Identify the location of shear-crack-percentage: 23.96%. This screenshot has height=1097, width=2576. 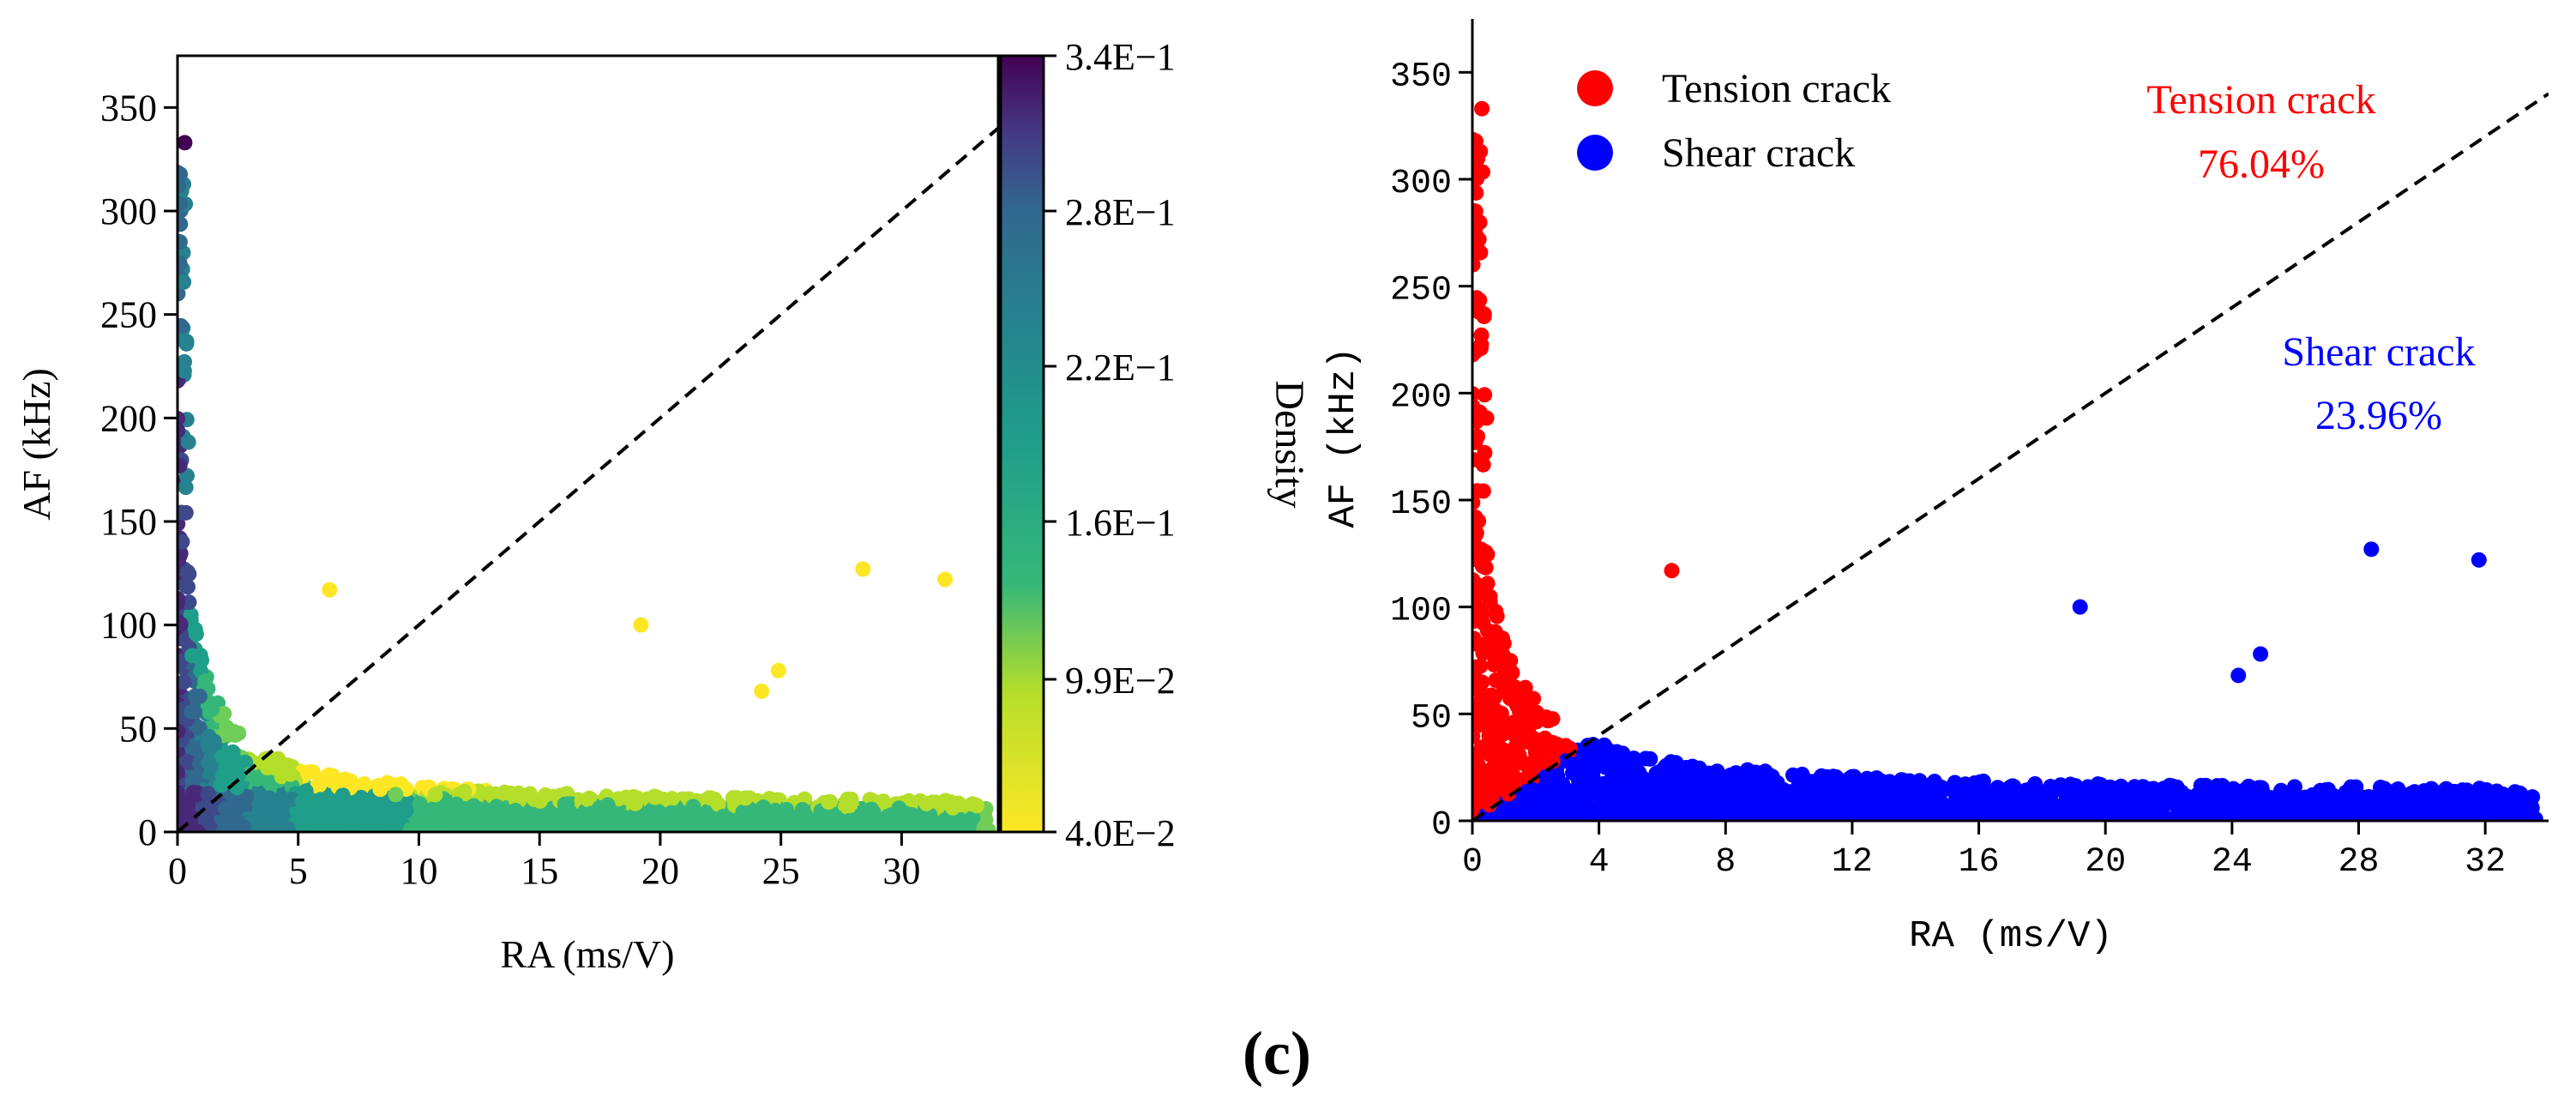
(2378, 415).